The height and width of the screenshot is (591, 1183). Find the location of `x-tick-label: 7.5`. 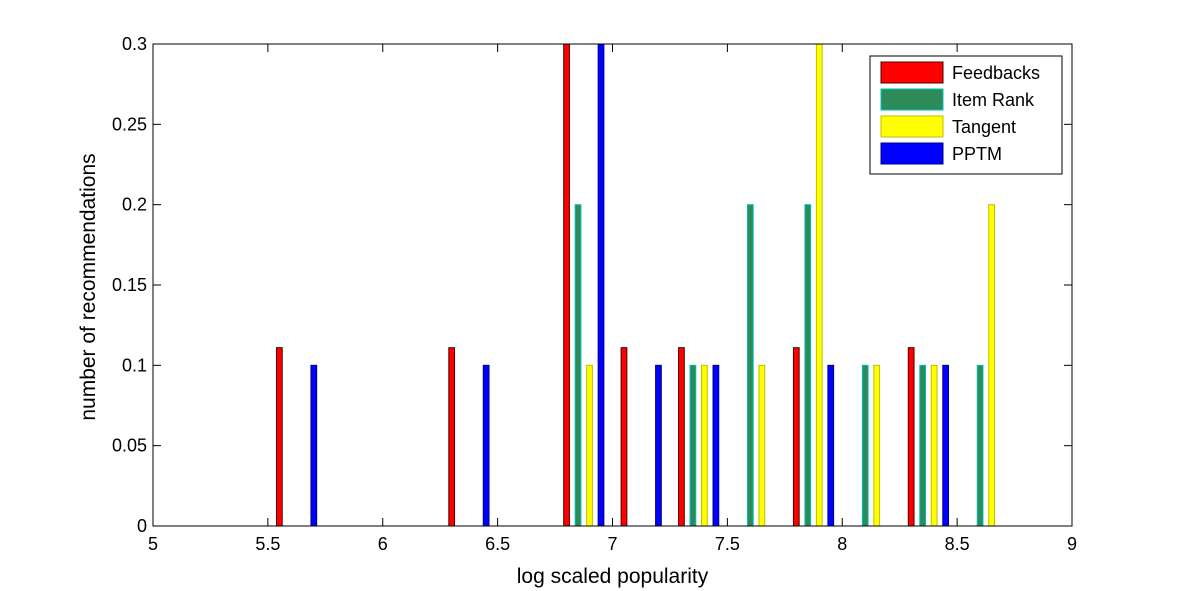

x-tick-label: 7.5 is located at coordinates (727, 544).